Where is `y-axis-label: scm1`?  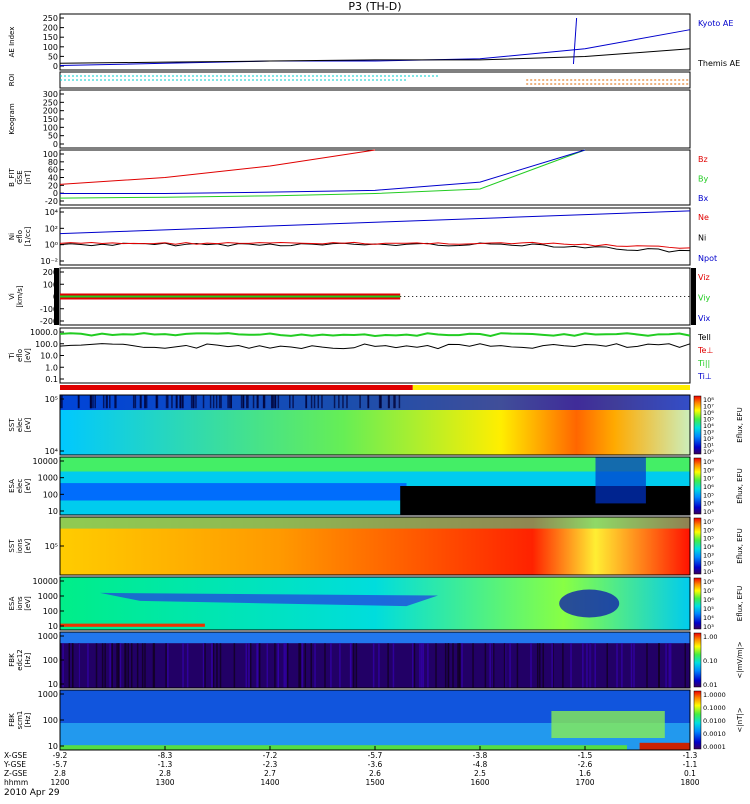
y-axis-label: scm1 is located at coordinates (20, 720).